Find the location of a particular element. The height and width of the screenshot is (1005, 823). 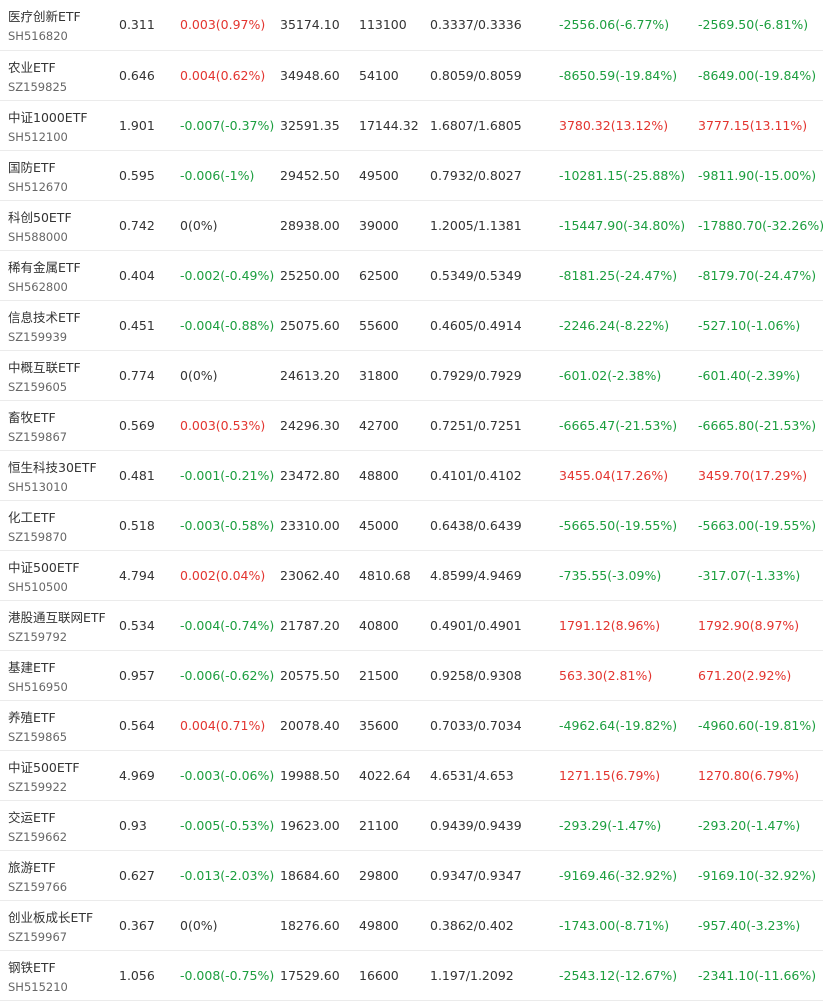

flow-value-2: -8649.00(-19.84%) is located at coordinates (757, 75).